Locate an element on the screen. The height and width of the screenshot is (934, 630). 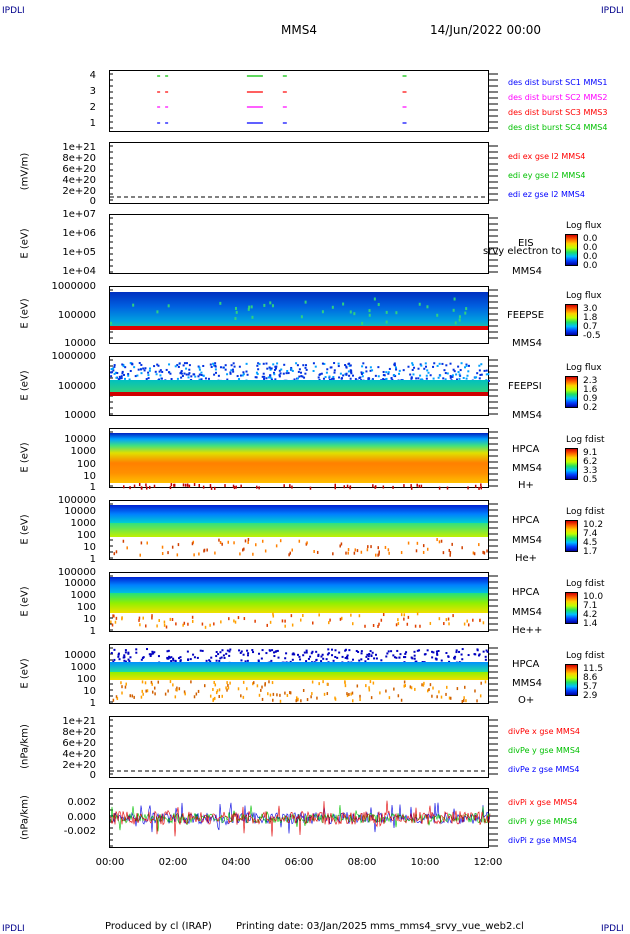
legend-entry: des dist burst SC2 MMS2 is located at coordinates (558, 97).